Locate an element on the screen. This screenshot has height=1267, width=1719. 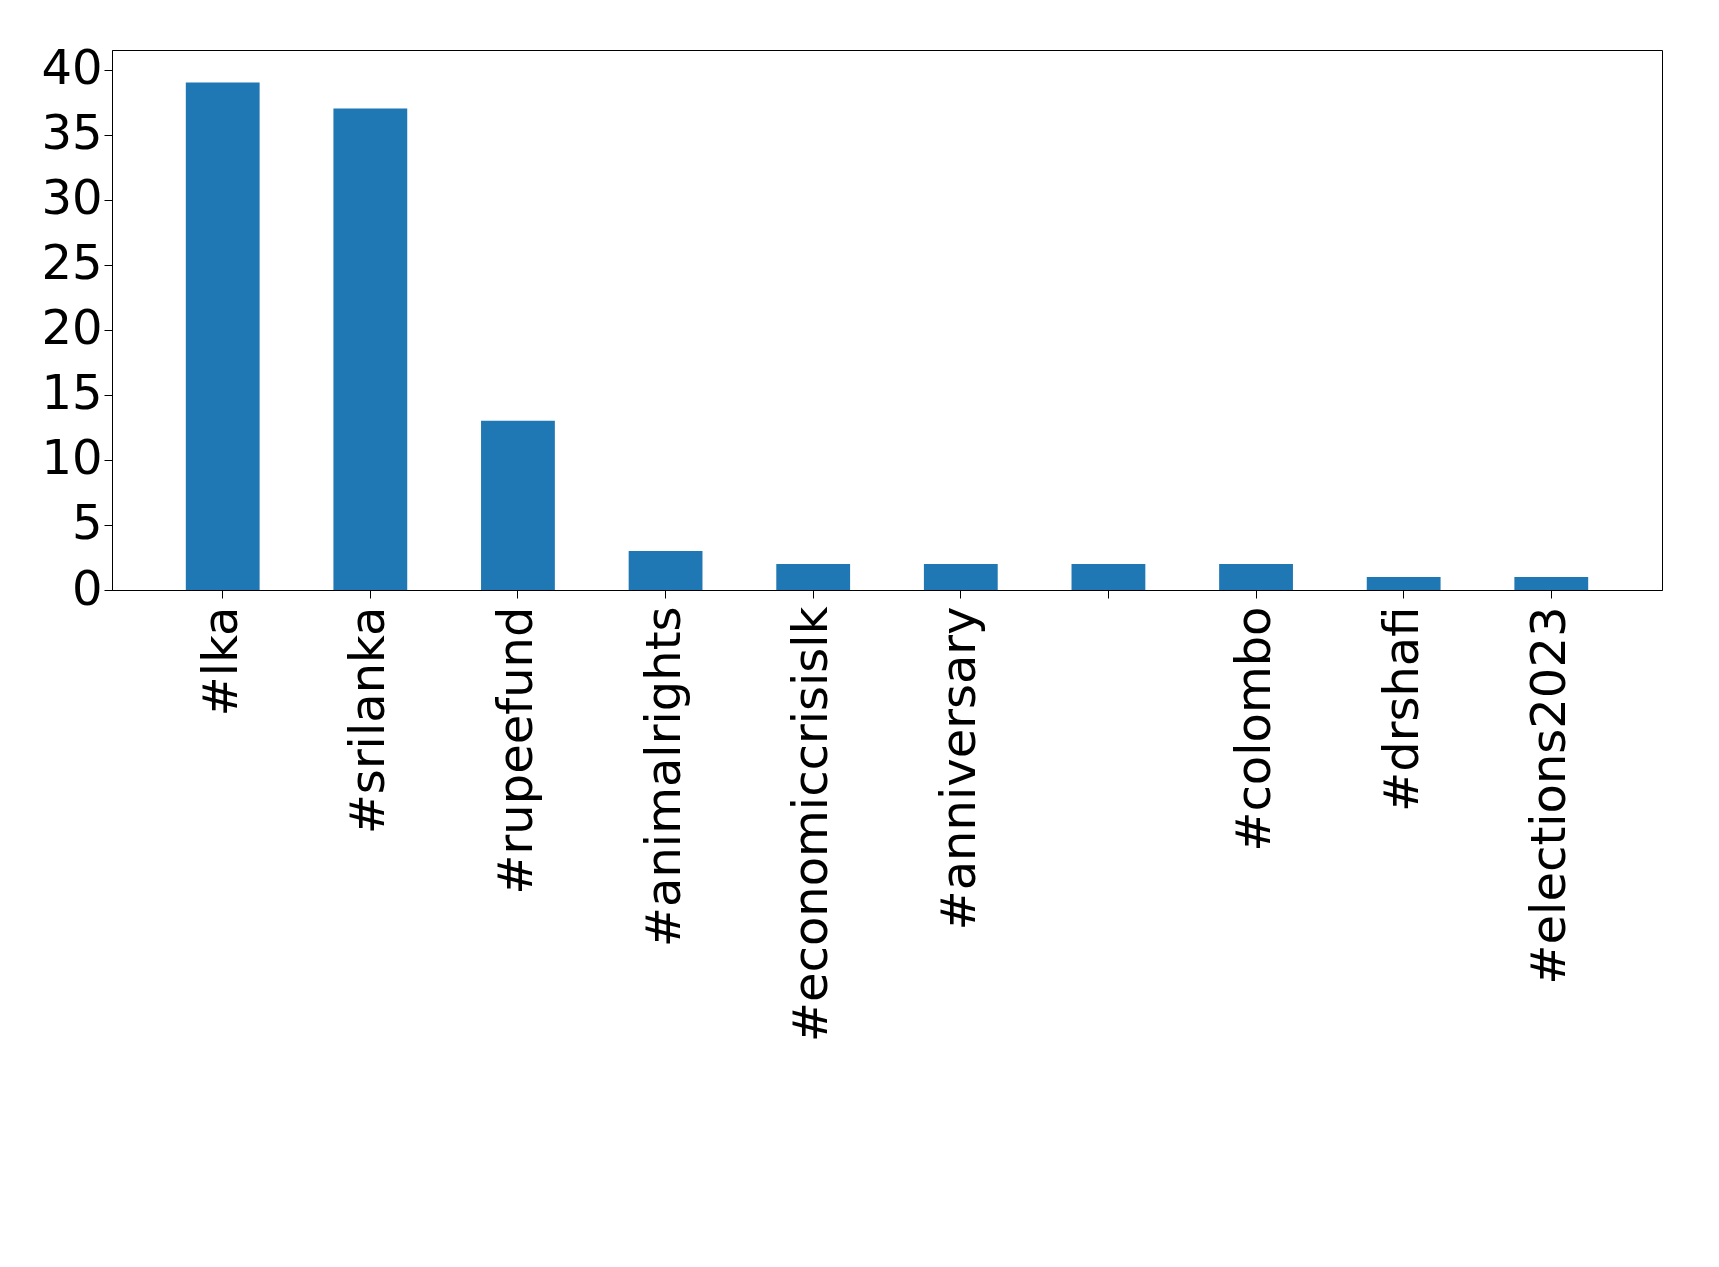
x-tick-label: #colombo is located at coordinates (1253, 729).